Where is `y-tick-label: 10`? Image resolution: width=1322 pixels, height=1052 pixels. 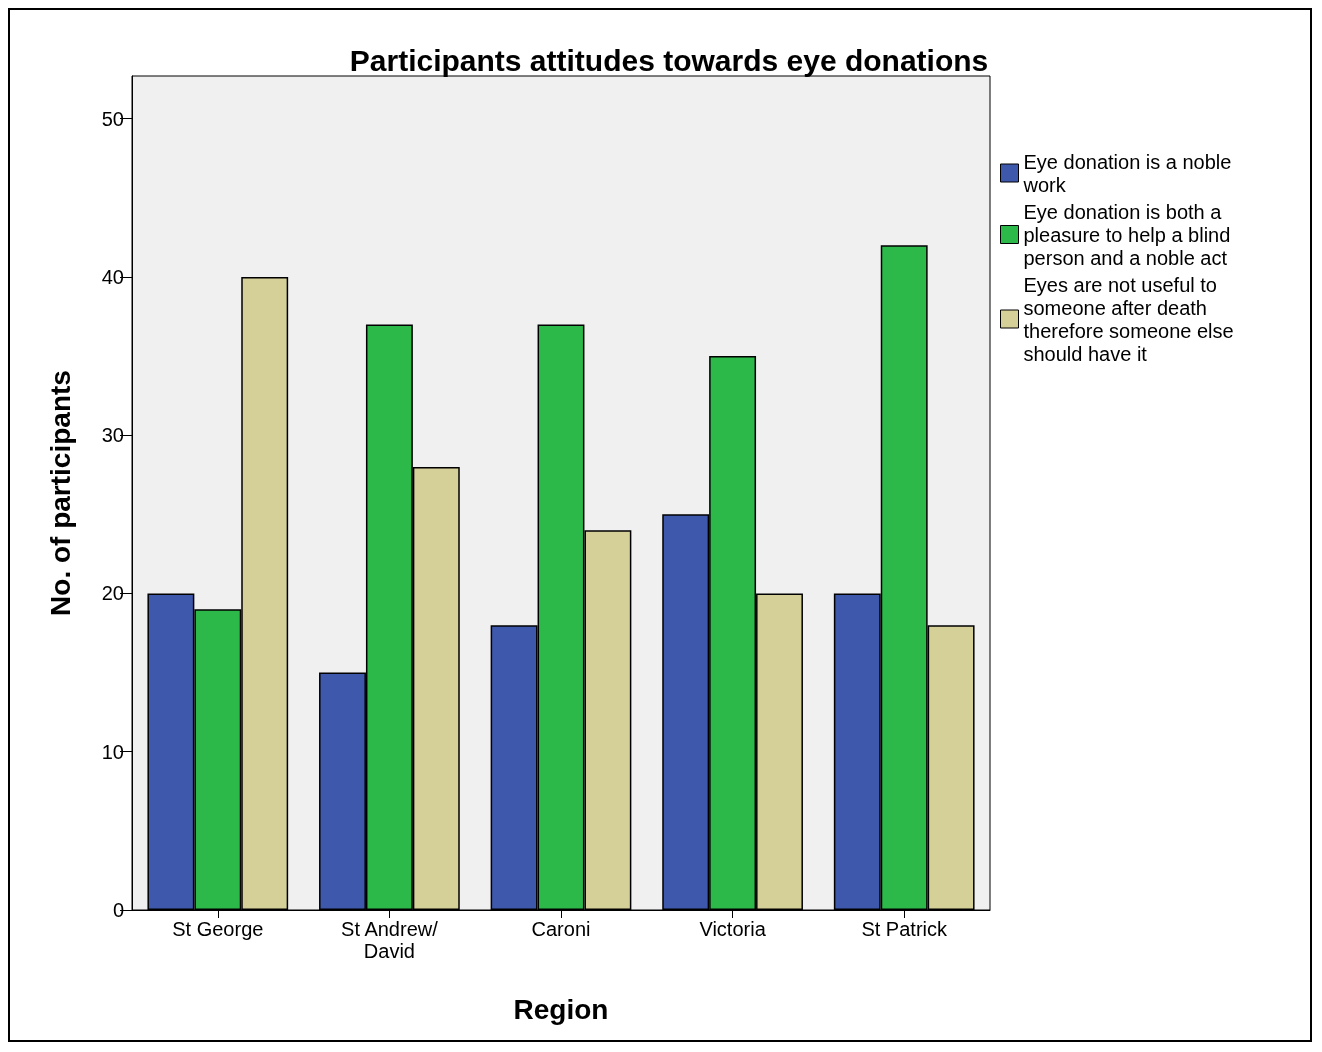 y-tick-label: 10 is located at coordinates (112, 751).